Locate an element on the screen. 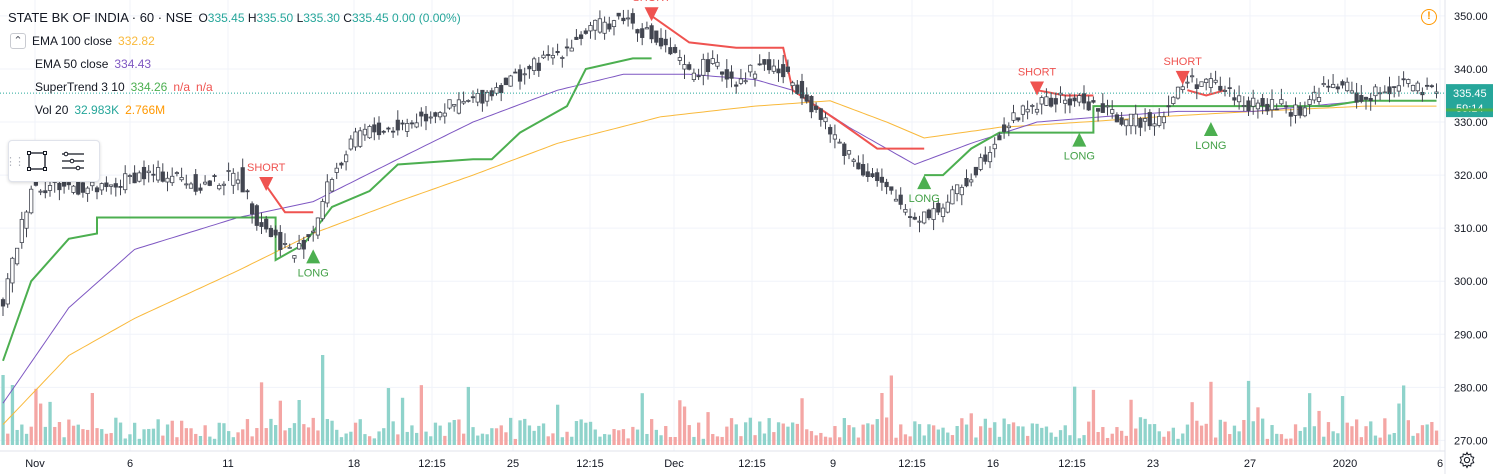 The image size is (1494, 474). alert-icon: ! is located at coordinates (1429, 17).